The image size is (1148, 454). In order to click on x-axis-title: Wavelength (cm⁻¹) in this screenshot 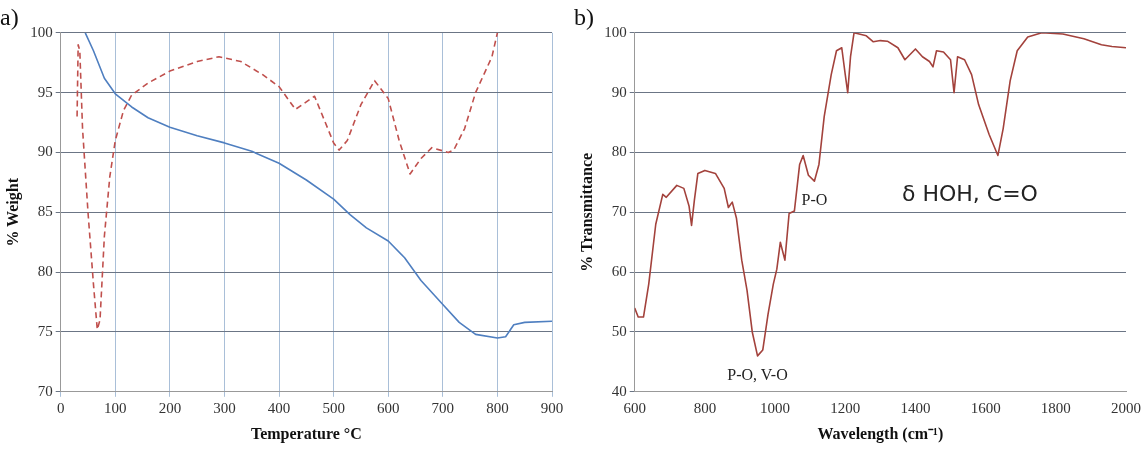, I will do `click(880, 433)`.